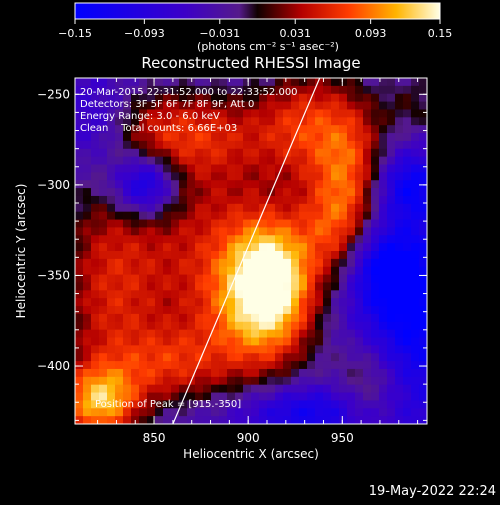 This screenshot has height=505, width=500. Describe the element at coordinates (75, 33) in the screenshot. I see `colorbar-tick-label: −0.15` at that location.